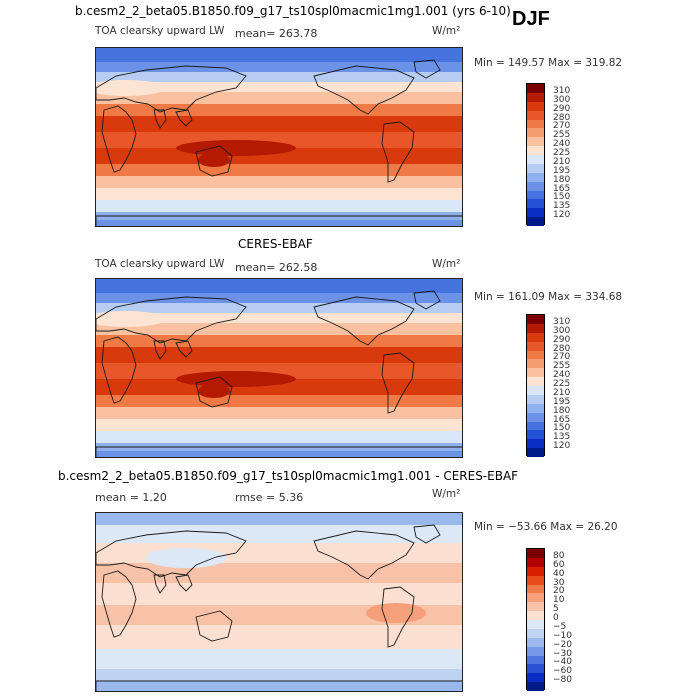 The width and height of the screenshot is (700, 700). What do you see at coordinates (562, 117) in the screenshot?
I see `colorbar-tick-label: 280` at bounding box center [562, 117].